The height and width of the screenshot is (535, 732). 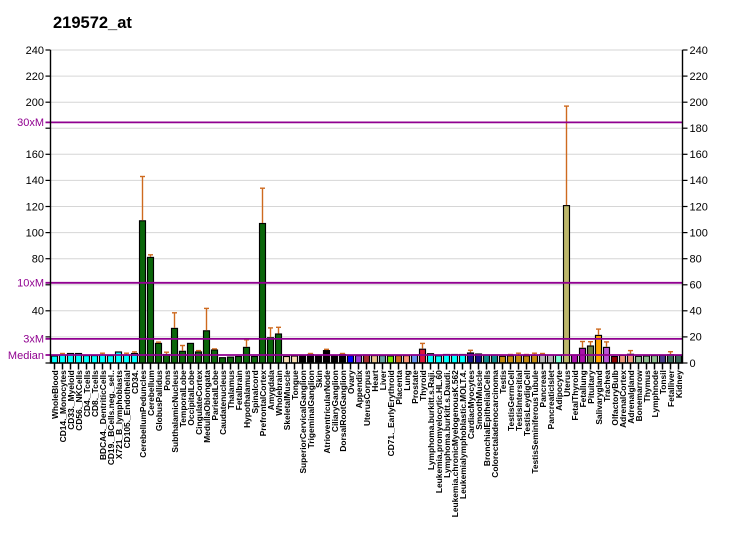 I want to click on svg-text: CD14._Monocytes, so click(x=63, y=406).